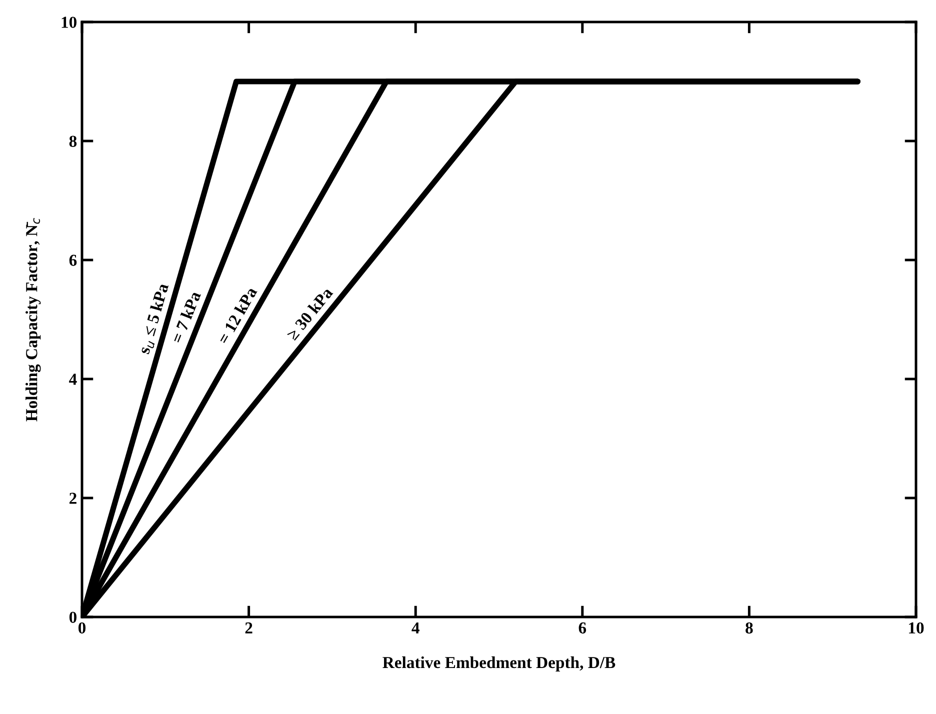 The image size is (936, 714). Describe the element at coordinates (69, 22) in the screenshot. I see `y-tick-label: 10` at that location.